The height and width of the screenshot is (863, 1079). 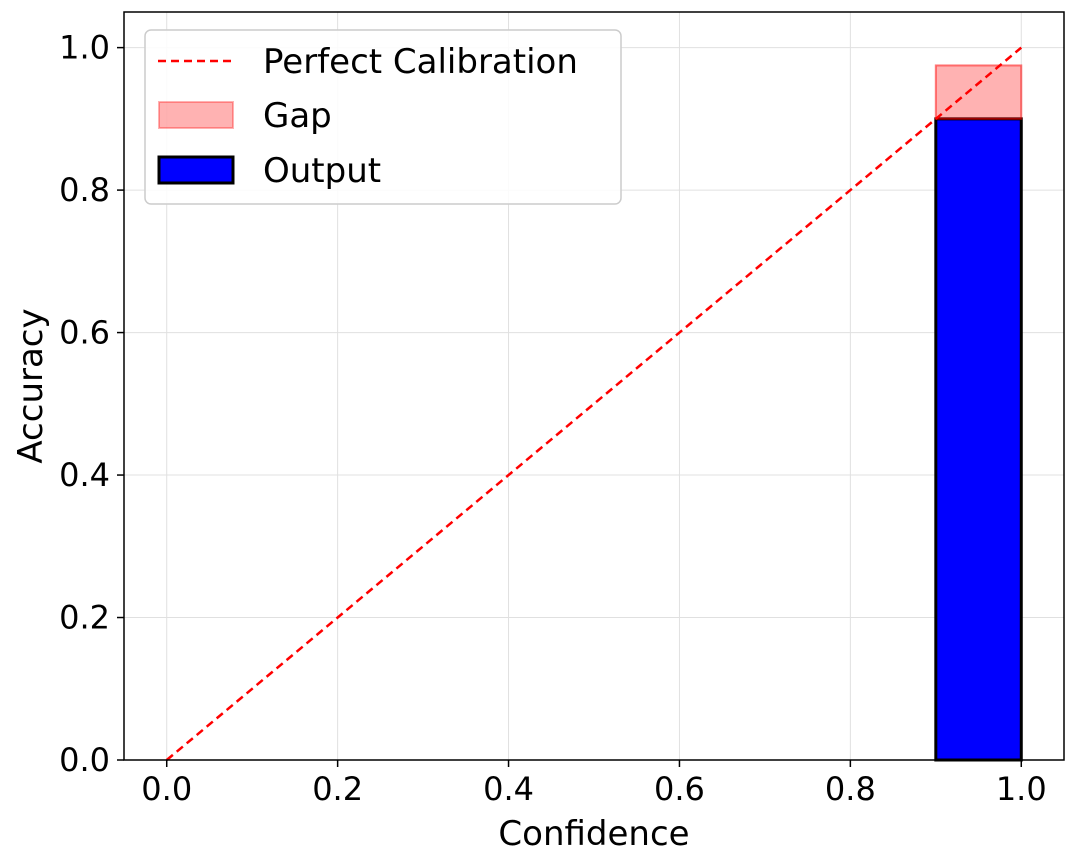 I want to click on y-axis-label: Accuracy, so click(x=31, y=385).